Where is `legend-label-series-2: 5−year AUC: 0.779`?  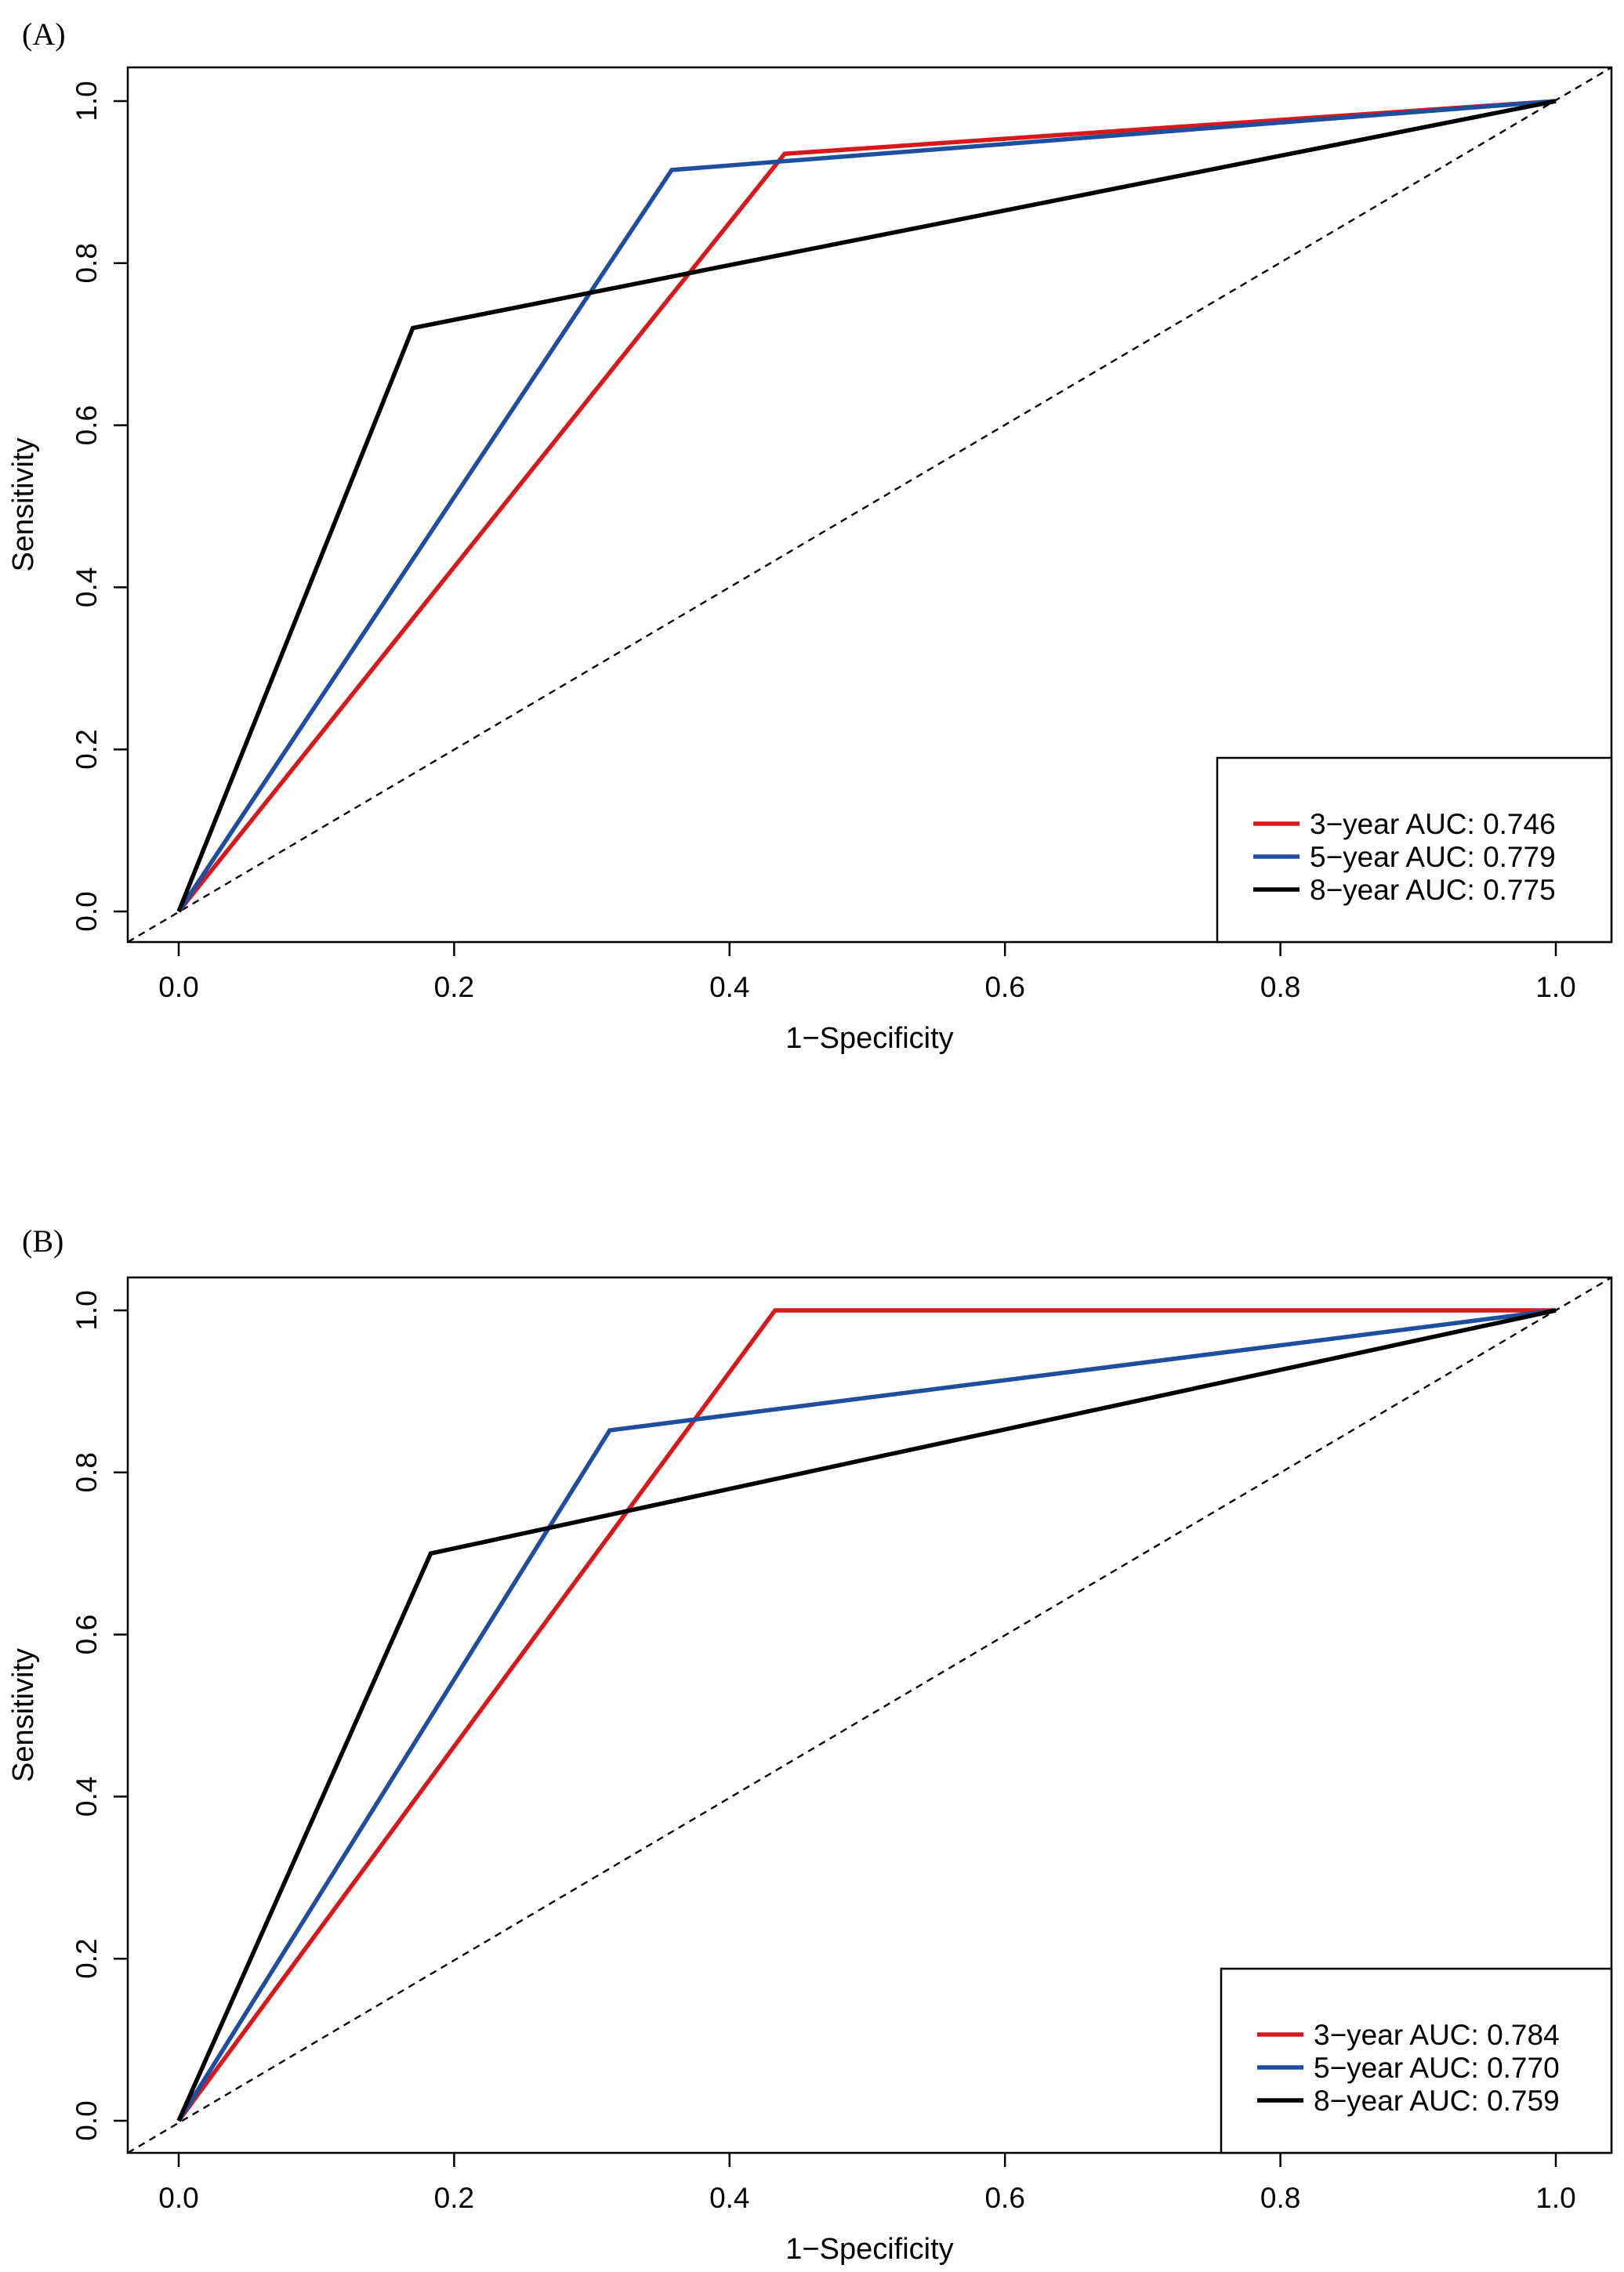 legend-label-series-2: 5−year AUC: 0.779 is located at coordinates (1433, 857).